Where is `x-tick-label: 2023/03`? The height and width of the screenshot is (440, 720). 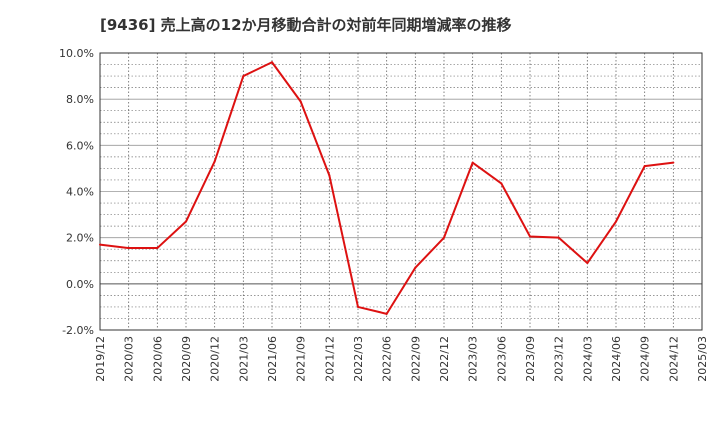
x-tick-label: 2023/03 is located at coordinates (473, 359).